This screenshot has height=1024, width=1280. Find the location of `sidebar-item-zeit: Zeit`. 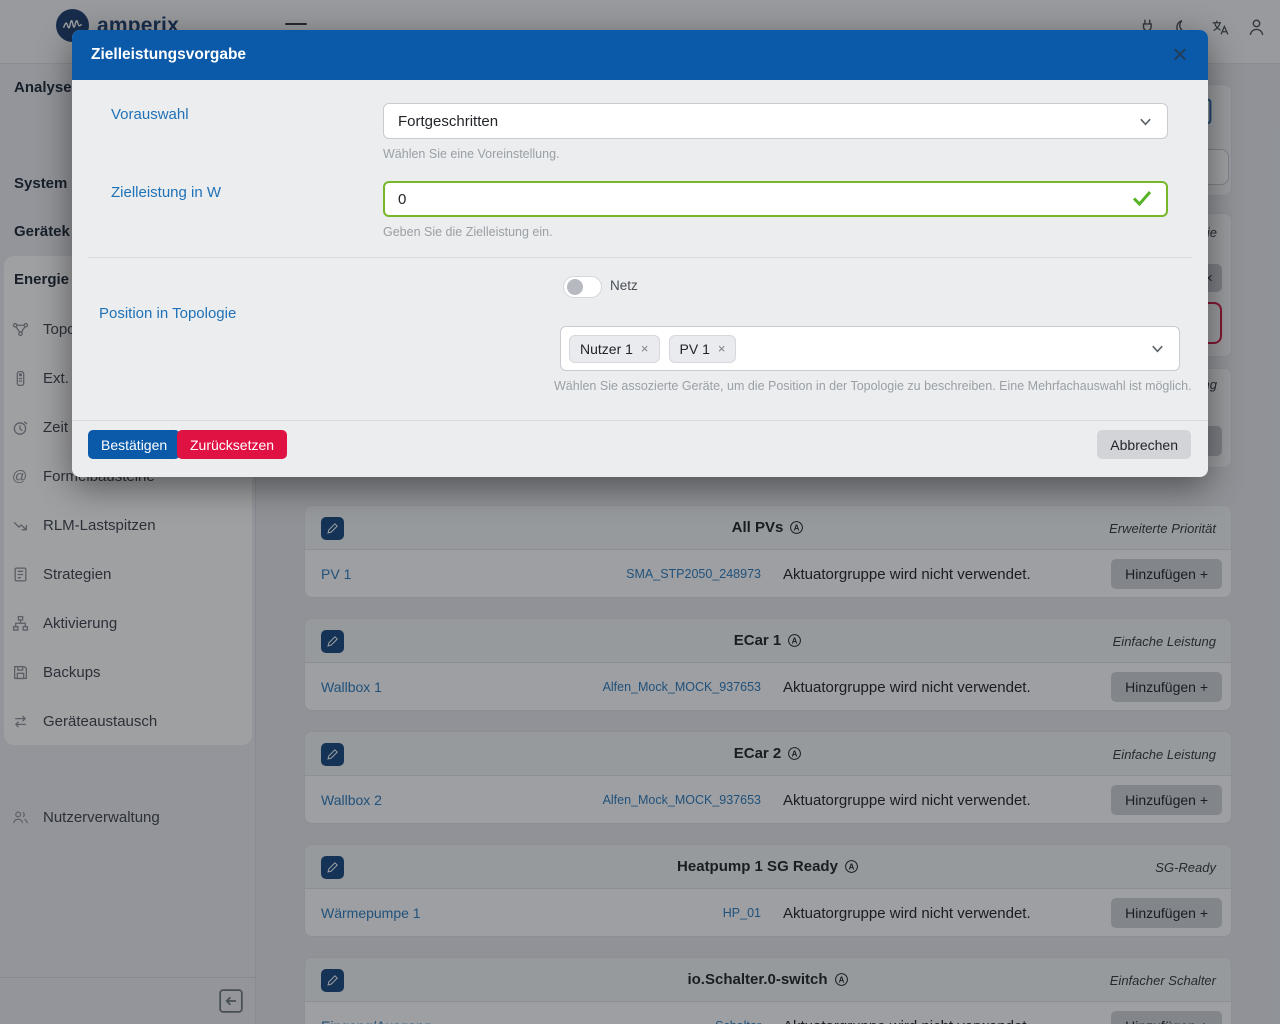

sidebar-item-zeit: Zeit is located at coordinates (128, 427).